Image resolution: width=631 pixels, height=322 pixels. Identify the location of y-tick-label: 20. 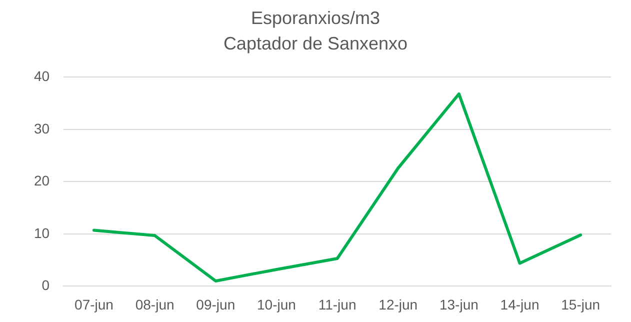
(42, 180).